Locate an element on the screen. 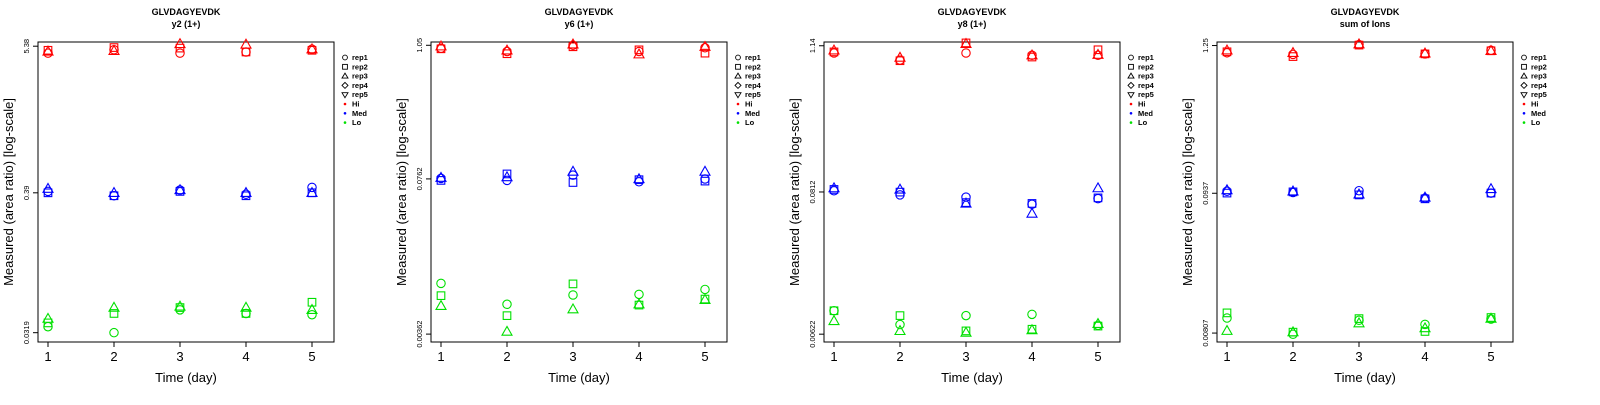  legend-marker-circle is located at coordinates (345, 57).